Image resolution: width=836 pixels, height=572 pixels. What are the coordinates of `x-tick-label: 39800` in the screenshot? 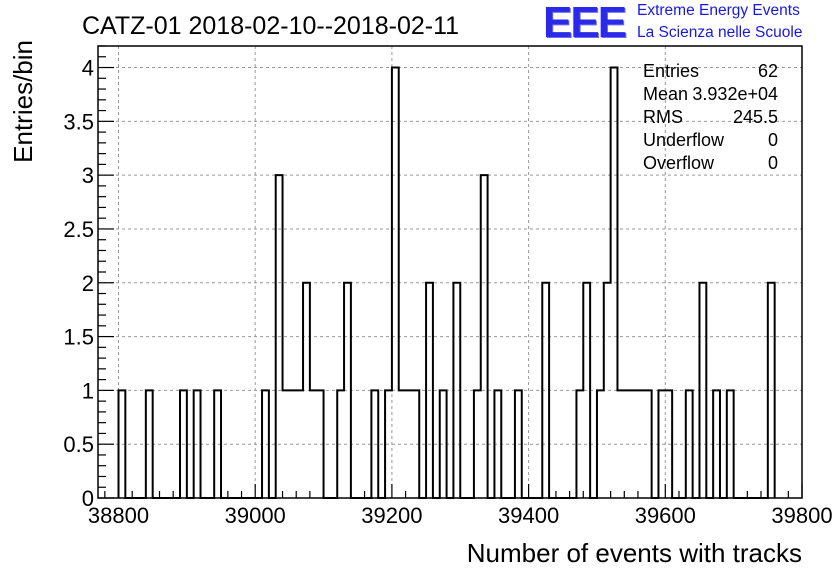 It's located at (801, 515).